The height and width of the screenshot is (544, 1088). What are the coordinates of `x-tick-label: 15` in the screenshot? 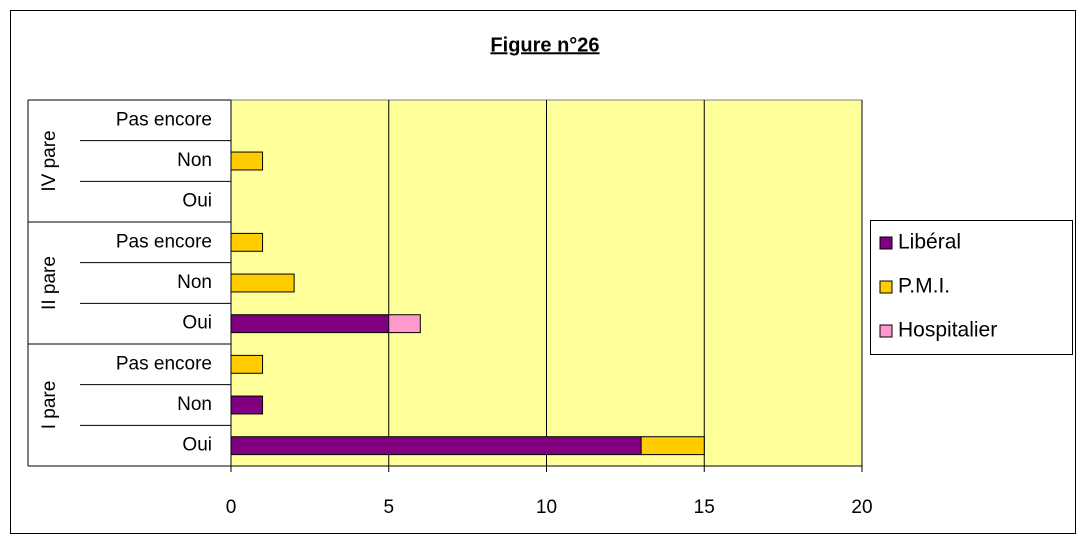 It's located at (704, 507).